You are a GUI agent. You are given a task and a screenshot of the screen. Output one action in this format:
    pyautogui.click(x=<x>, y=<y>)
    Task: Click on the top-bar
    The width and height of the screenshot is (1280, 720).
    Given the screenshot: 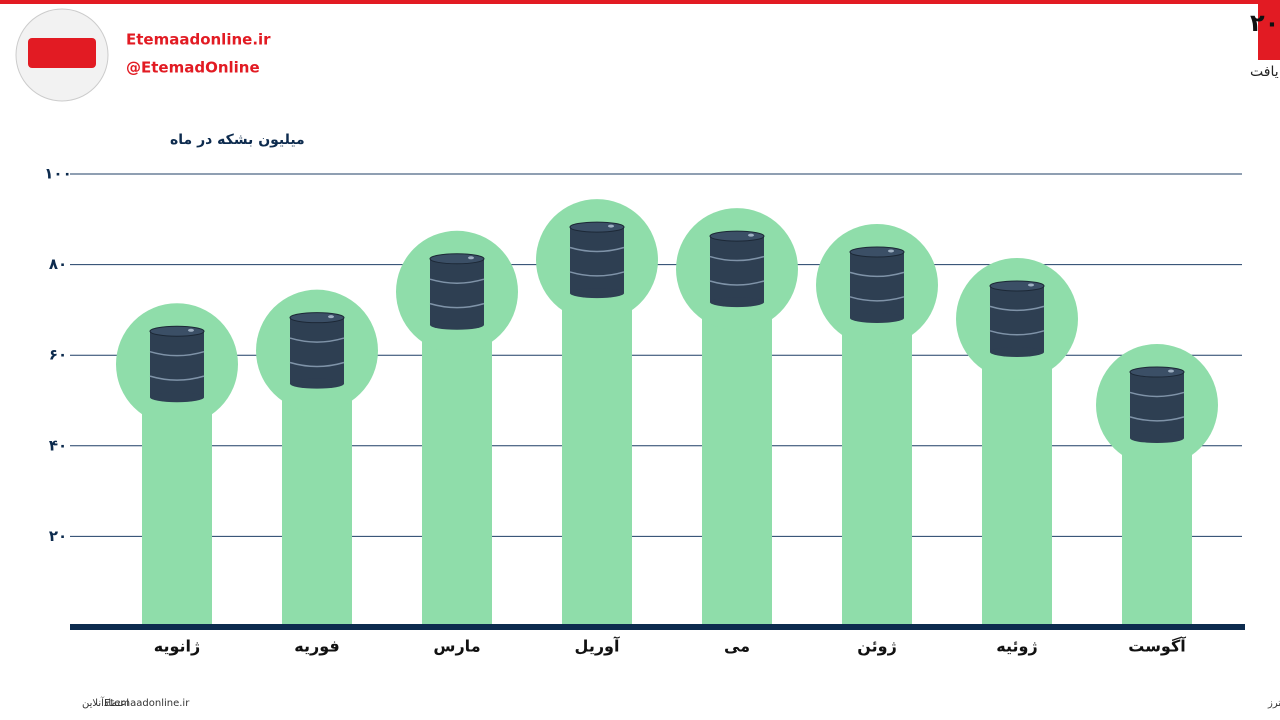 What is the action you would take?
    pyautogui.click(x=640, y=2)
    